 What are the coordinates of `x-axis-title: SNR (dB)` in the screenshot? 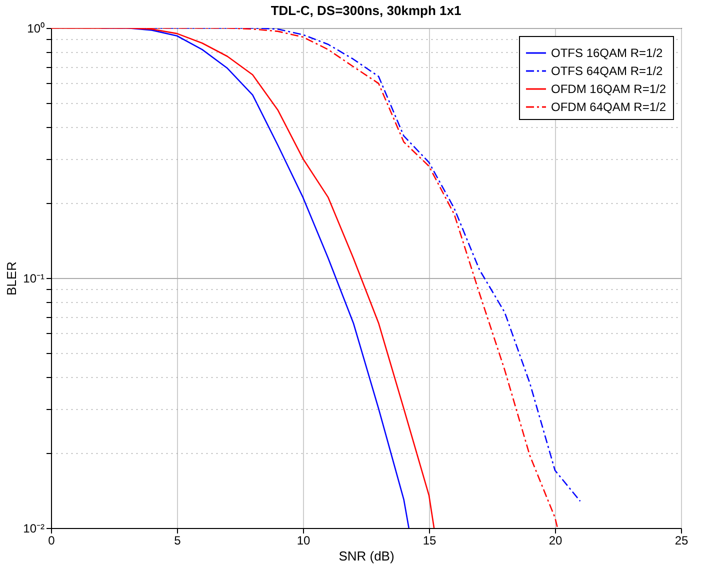 It's located at (366, 556).